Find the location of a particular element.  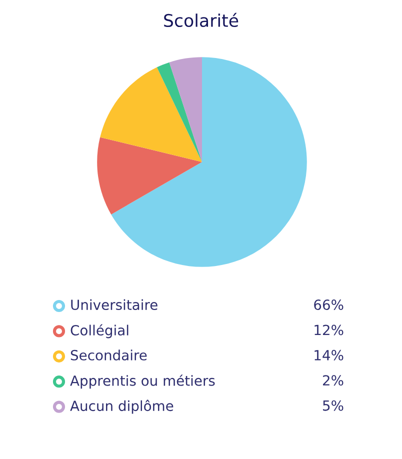

legend-label: Collégial is located at coordinates (99, 331).